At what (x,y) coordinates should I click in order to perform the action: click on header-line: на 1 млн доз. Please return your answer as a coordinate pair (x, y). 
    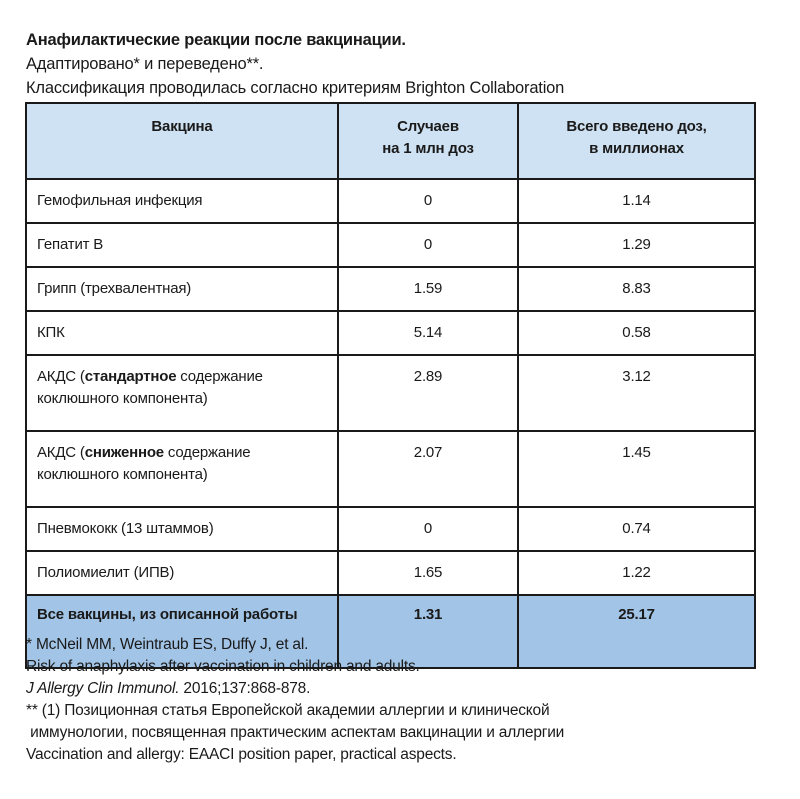
    Looking at the image, I should click on (428, 148).